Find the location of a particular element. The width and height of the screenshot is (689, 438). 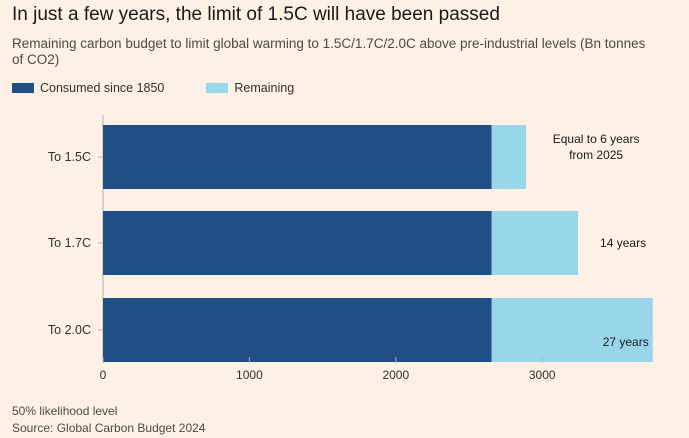

annotation-line: 27 years is located at coordinates (626, 342).